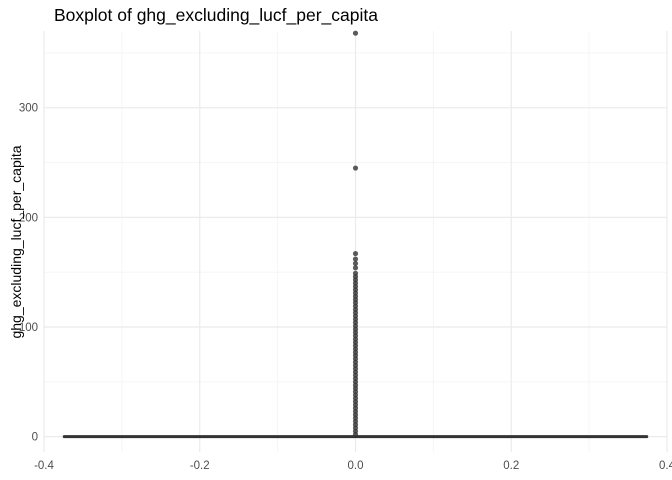  What do you see at coordinates (28, 328) in the screenshot?
I see `y-tick-label: 100` at bounding box center [28, 328].